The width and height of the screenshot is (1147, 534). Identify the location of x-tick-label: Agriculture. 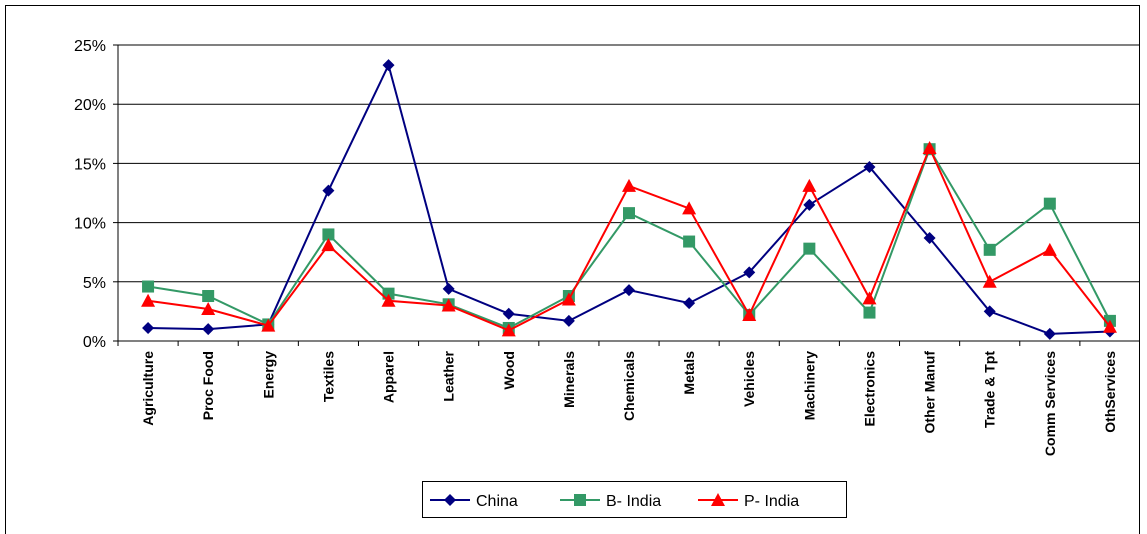
(148, 388).